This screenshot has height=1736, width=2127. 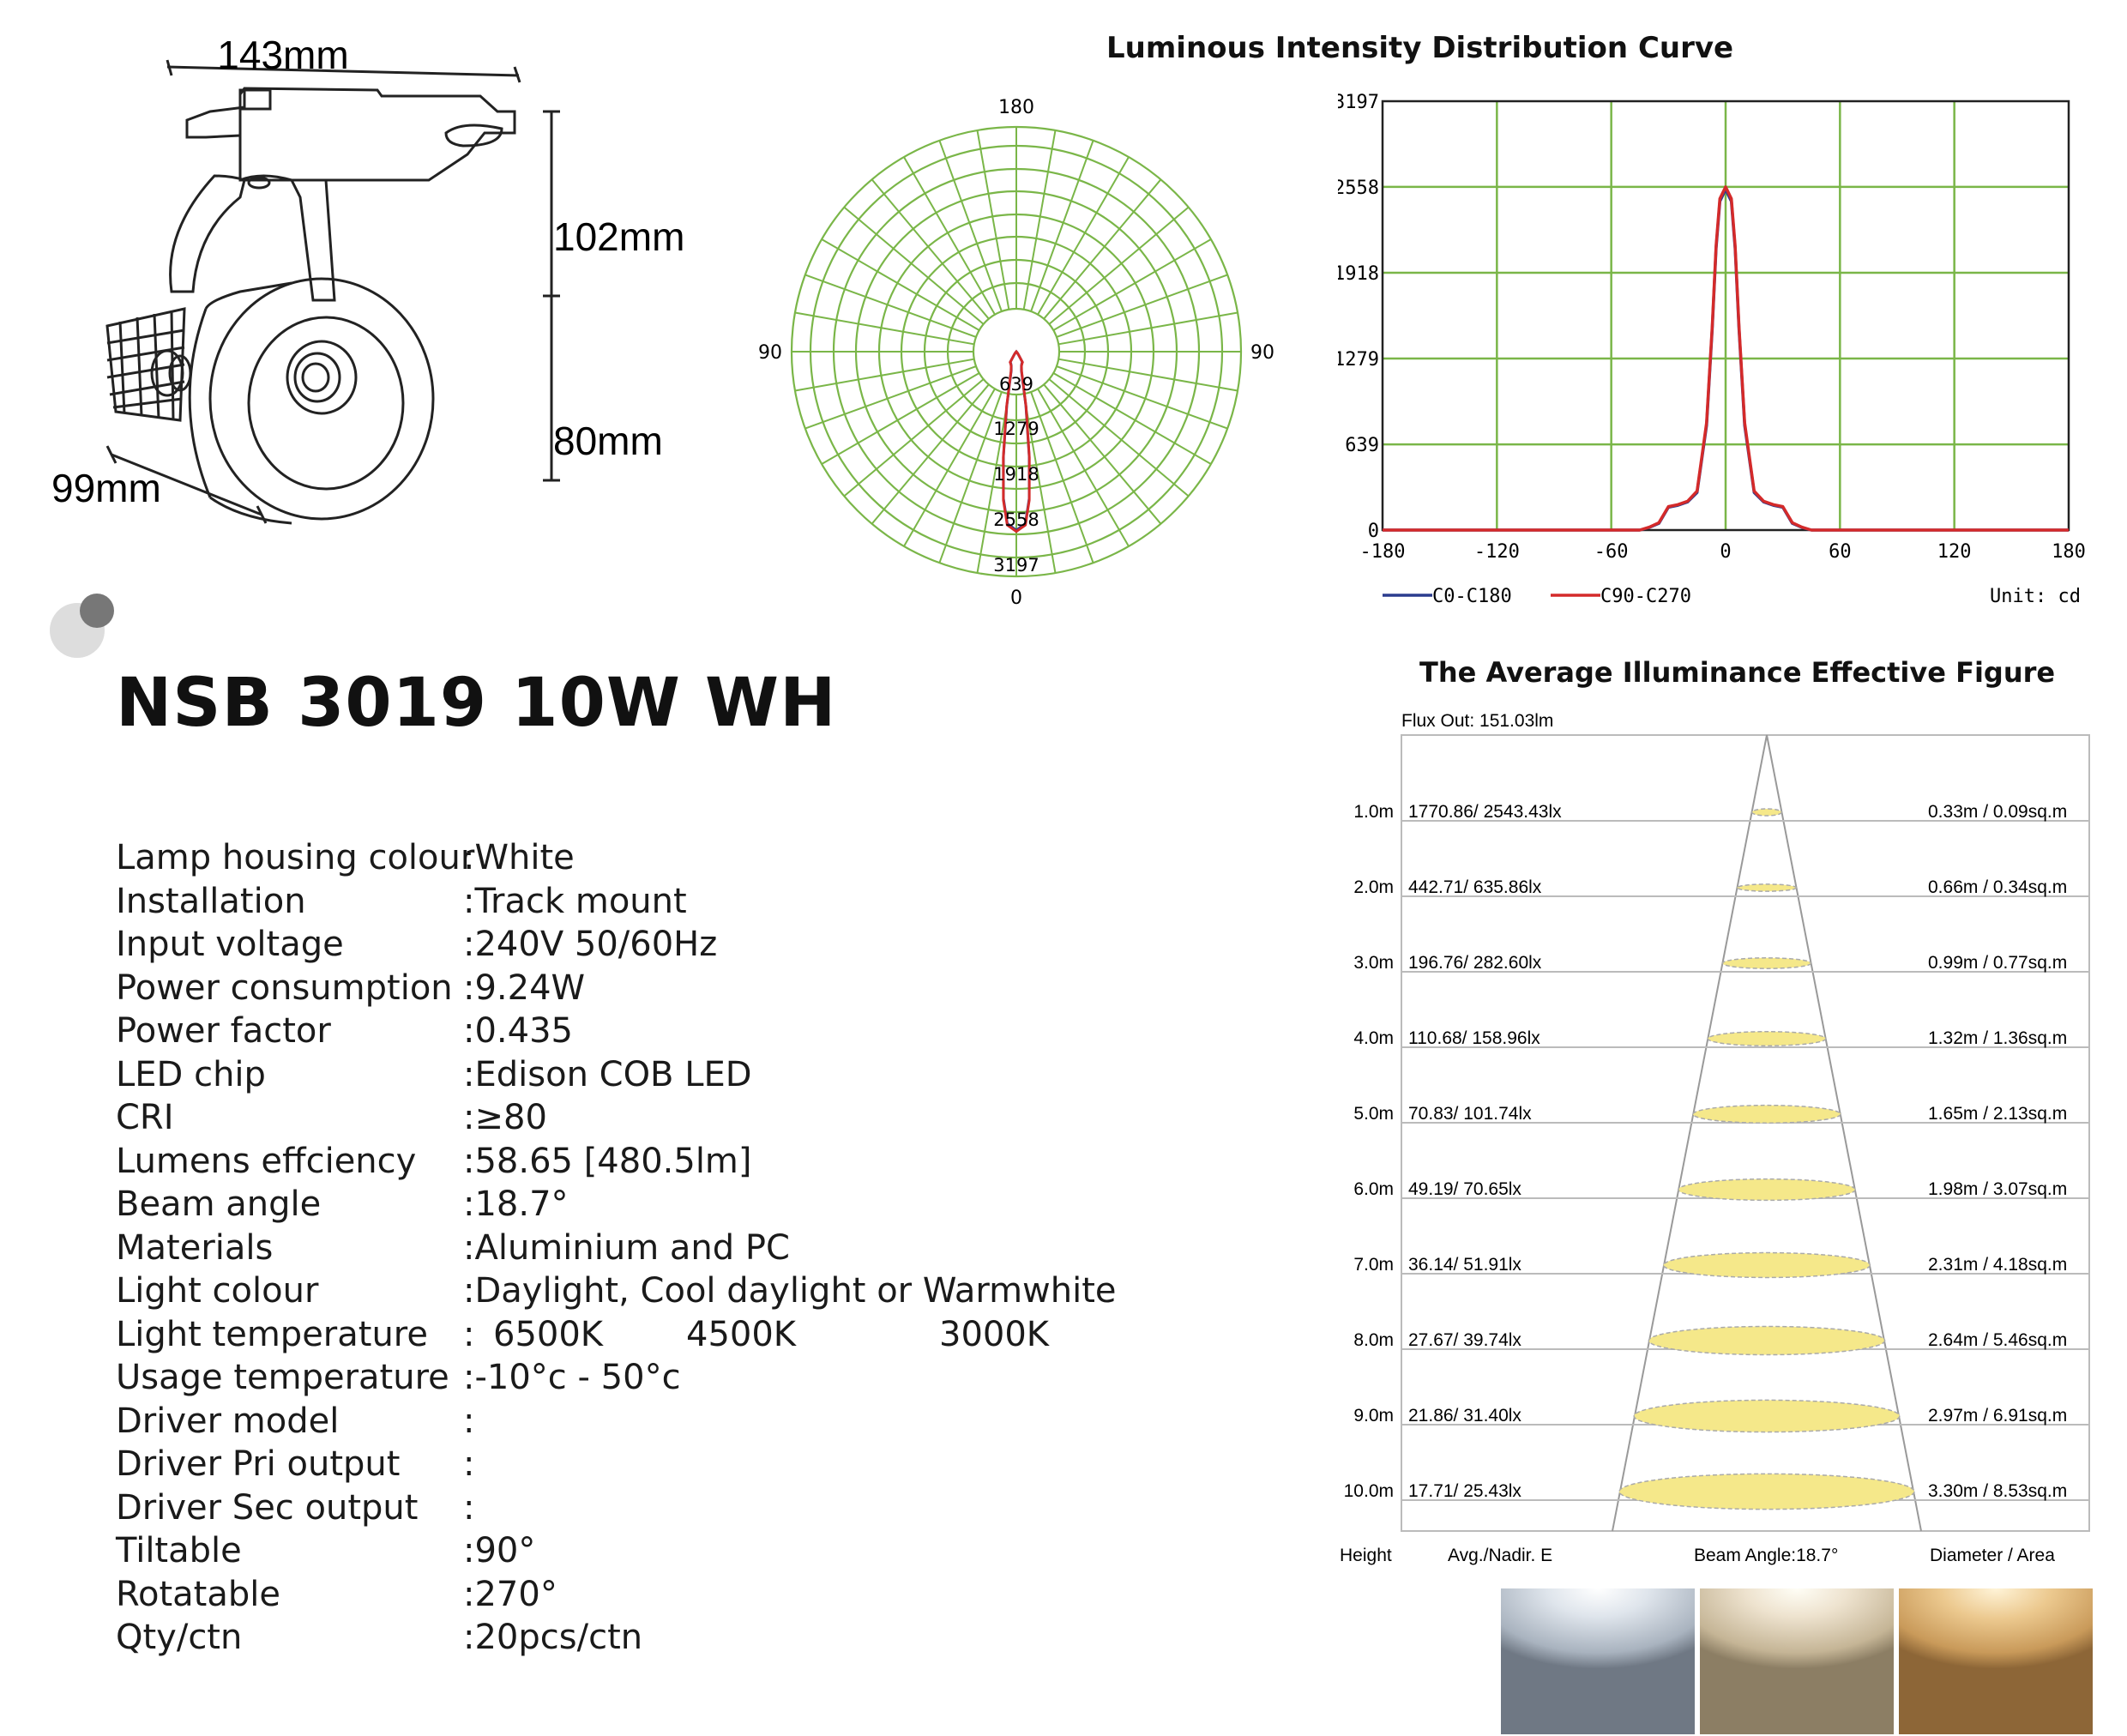 I want to click on polar-label-top: 180, so click(x=1016, y=107).